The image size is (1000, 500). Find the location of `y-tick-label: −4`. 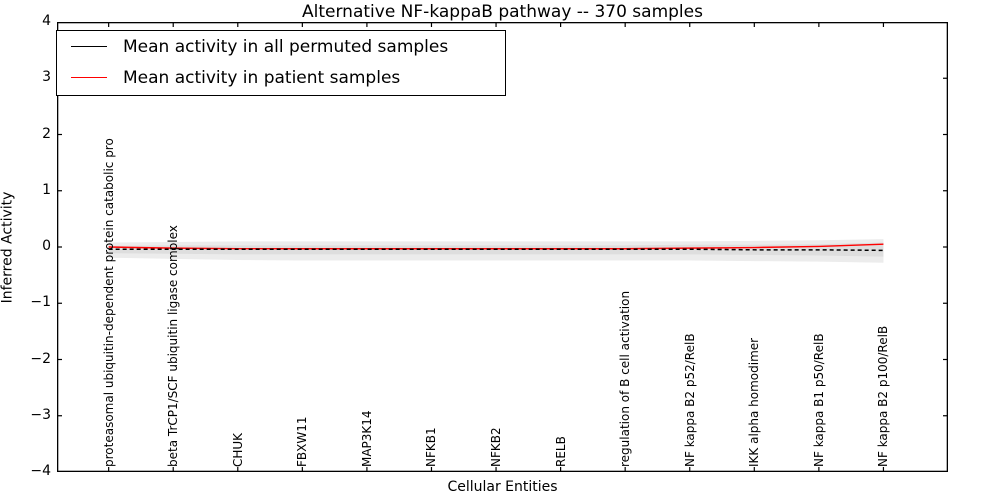

y-tick-label: −4 is located at coordinates (40, 471).